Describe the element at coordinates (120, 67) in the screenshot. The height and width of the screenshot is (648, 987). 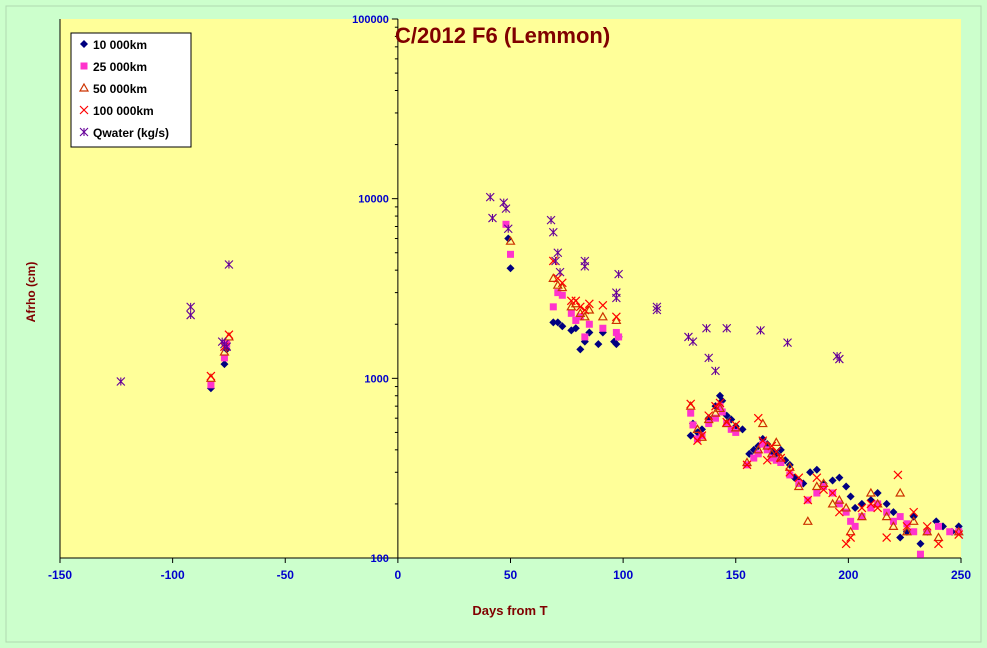
I see `legend-label-1: 25 000km` at that location.